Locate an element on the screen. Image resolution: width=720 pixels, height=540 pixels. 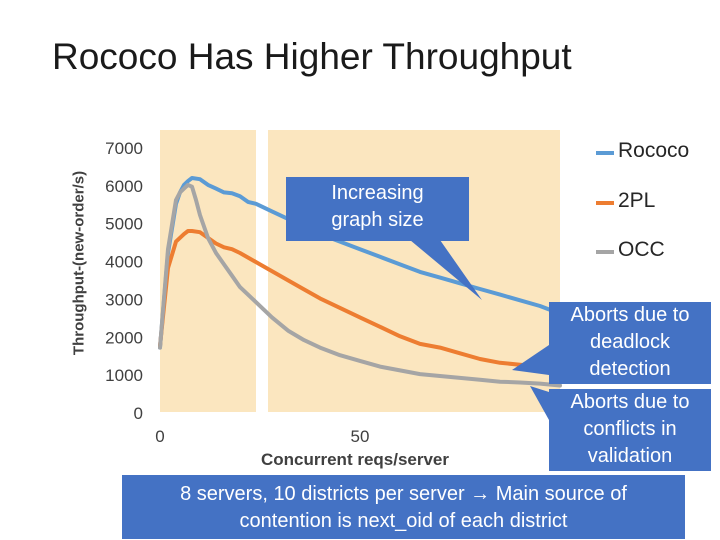
callout-graph-size: Increasing graph size is located at coordinates (377, 209).